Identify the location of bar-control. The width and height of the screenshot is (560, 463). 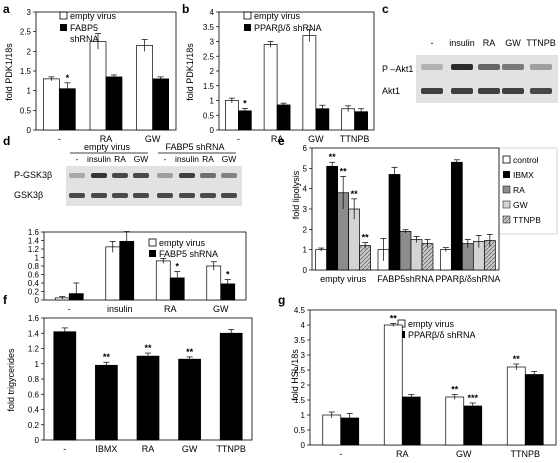
(321, 260).